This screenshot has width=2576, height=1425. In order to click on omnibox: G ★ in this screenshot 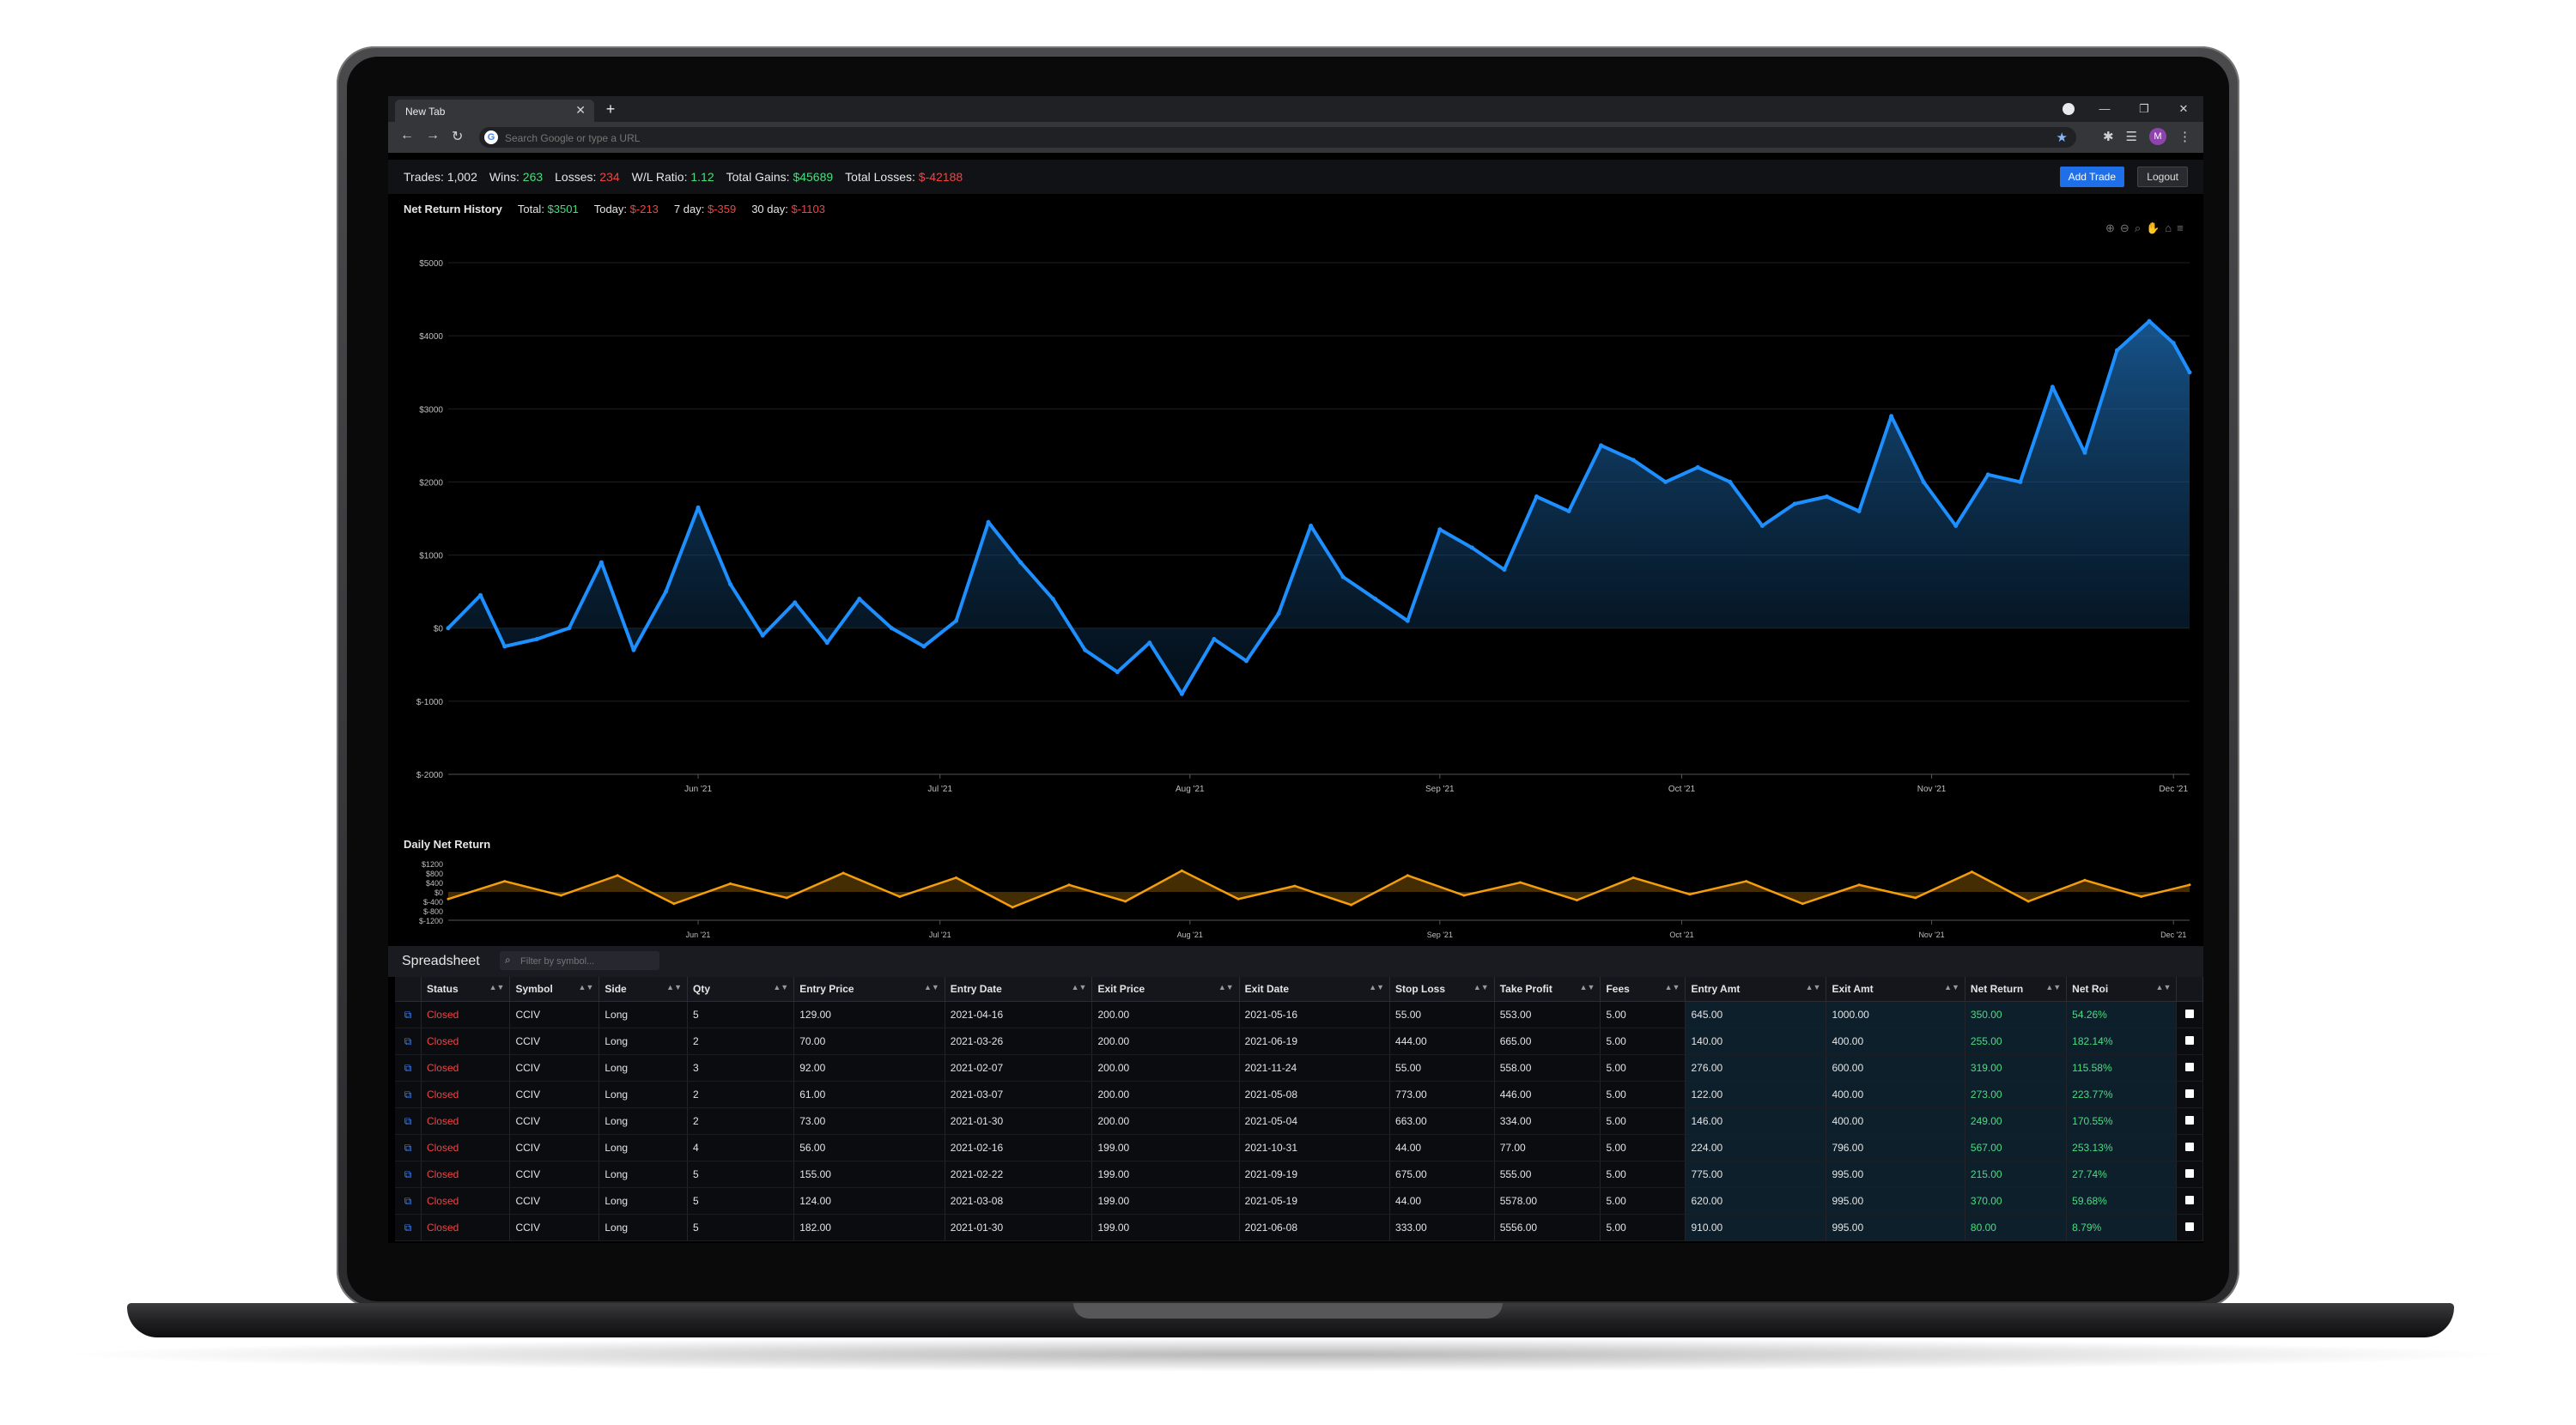, I will do `click(1277, 137)`.